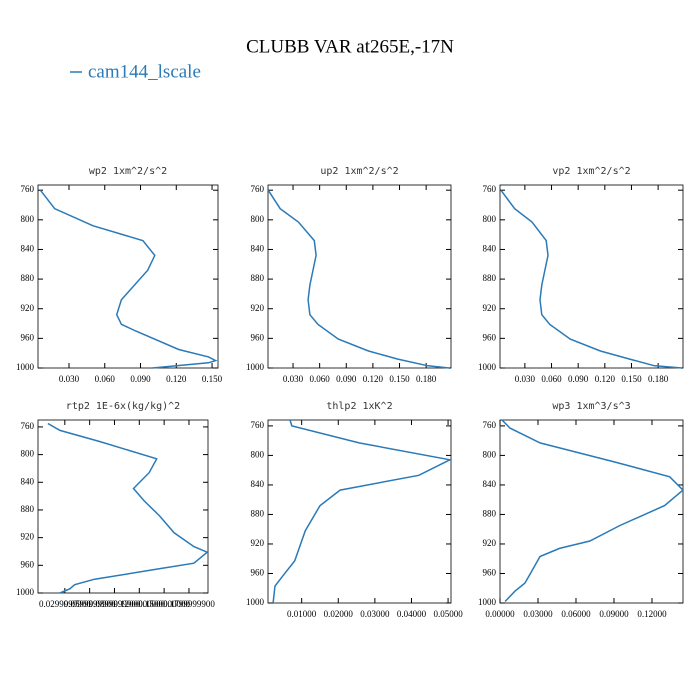  What do you see at coordinates (652, 614) in the screenshot?
I see `x-tick-label: 0.12000` at bounding box center [652, 614].